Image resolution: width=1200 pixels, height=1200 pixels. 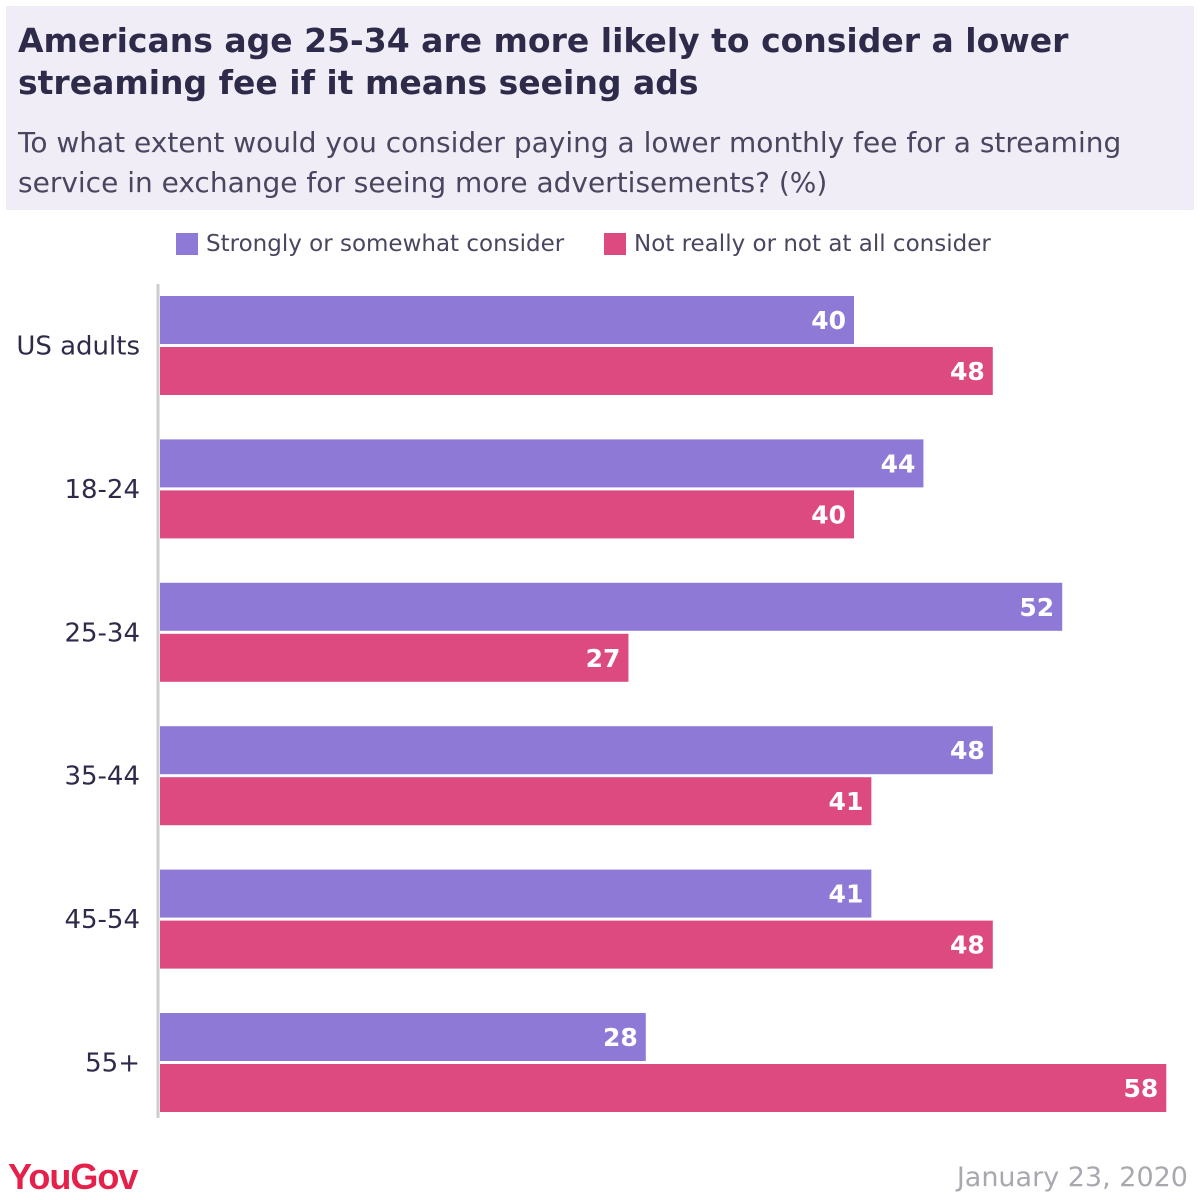 I want to click on data-label-consider-55: 28, so click(x=620, y=1037).